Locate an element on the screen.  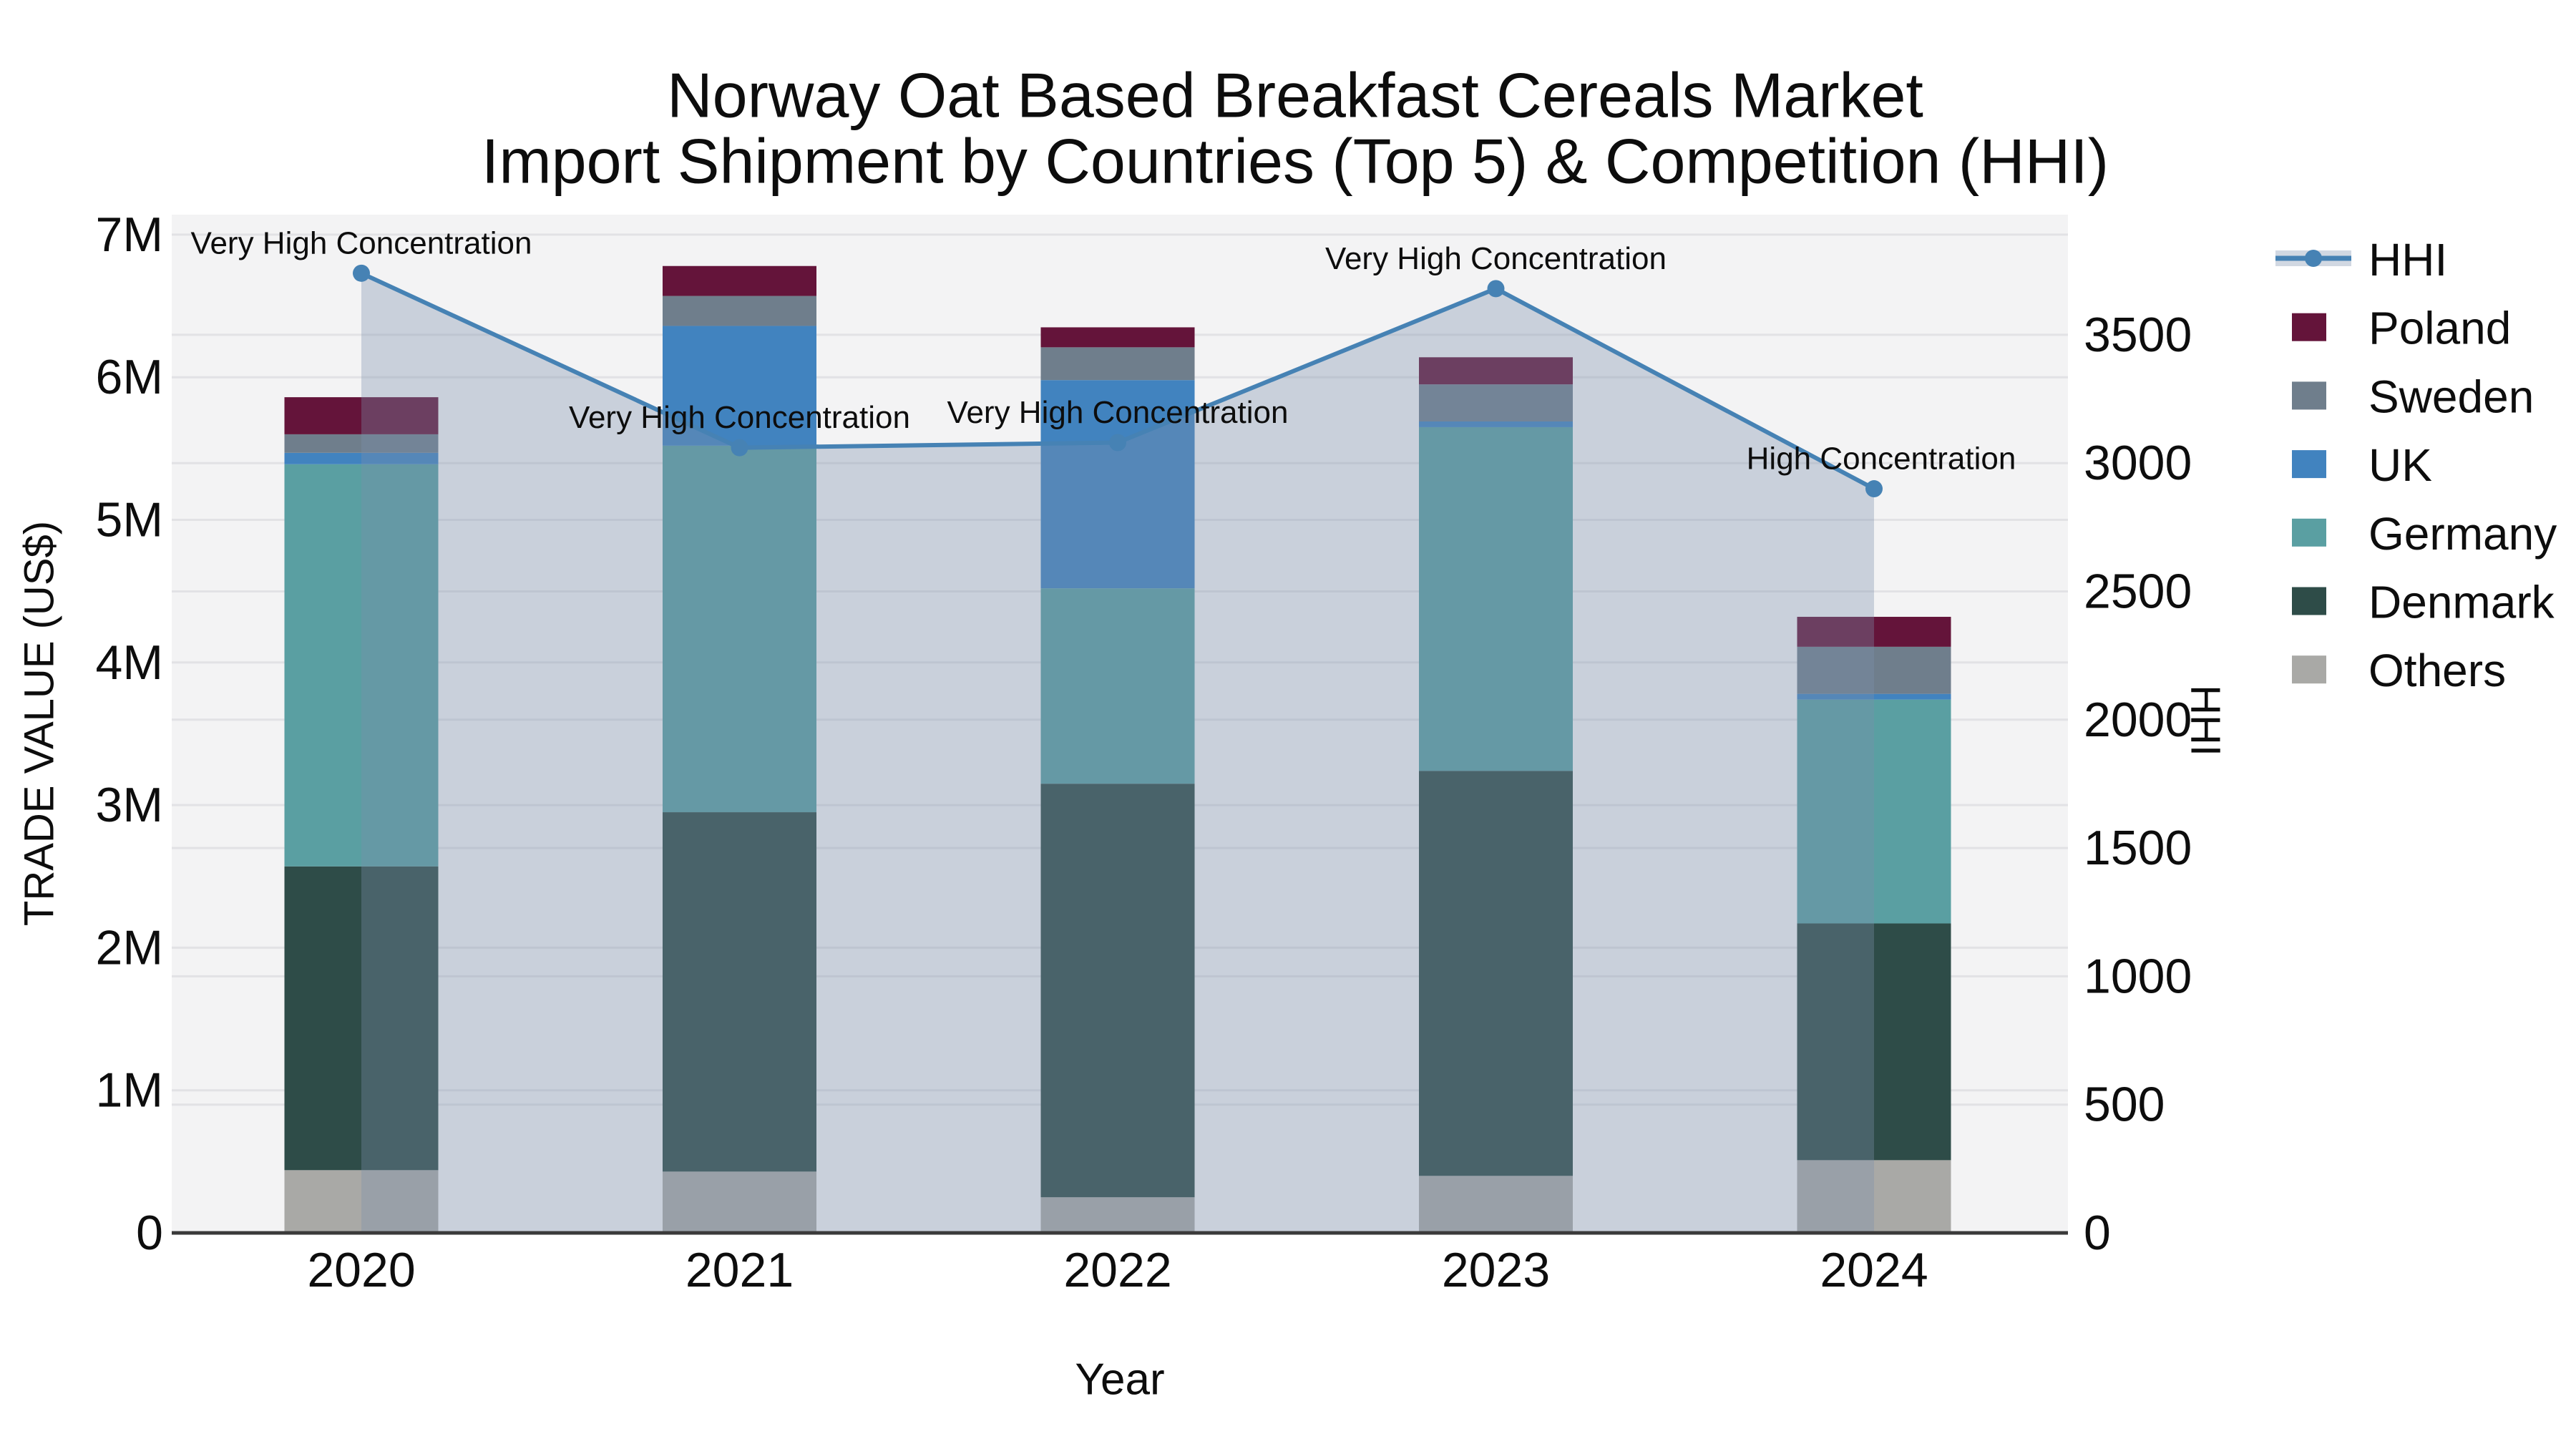
annotation-2020: Very High Concentration is located at coordinates (361, 242).